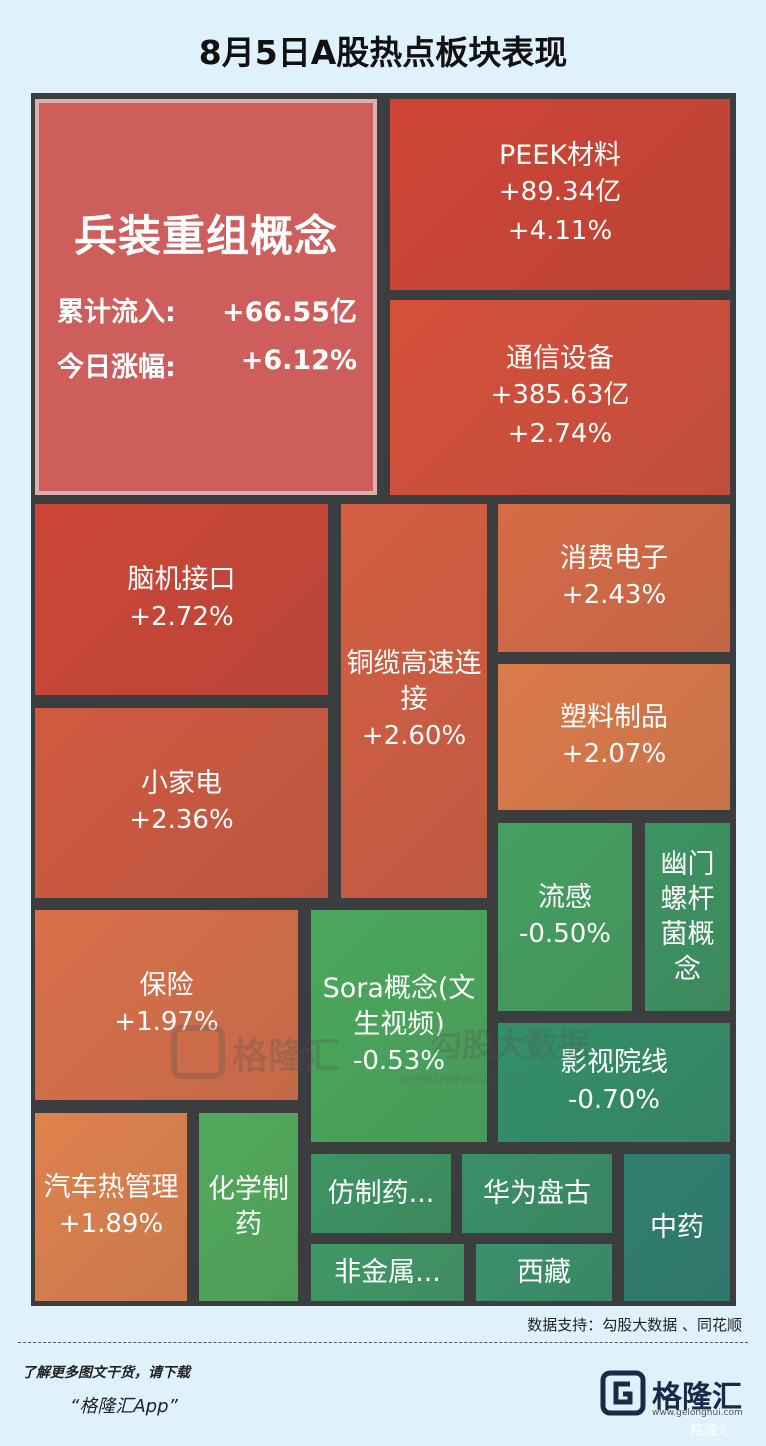  What do you see at coordinates (298, 360) in the screenshot?
I see `change-value: +6.12%` at bounding box center [298, 360].